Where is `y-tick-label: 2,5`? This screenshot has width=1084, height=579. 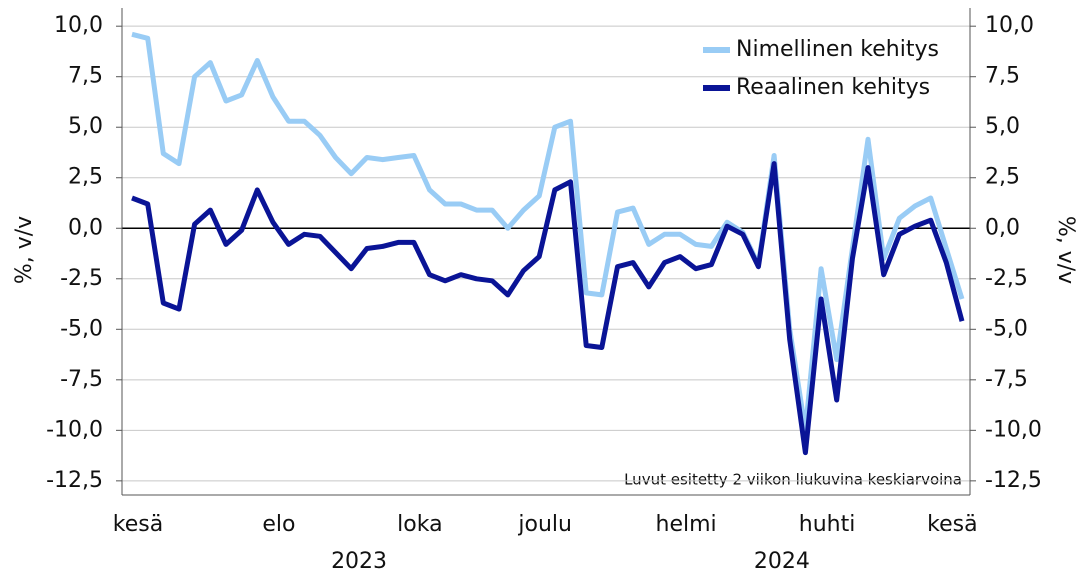 y-tick-label: 2,5 is located at coordinates (85, 177).